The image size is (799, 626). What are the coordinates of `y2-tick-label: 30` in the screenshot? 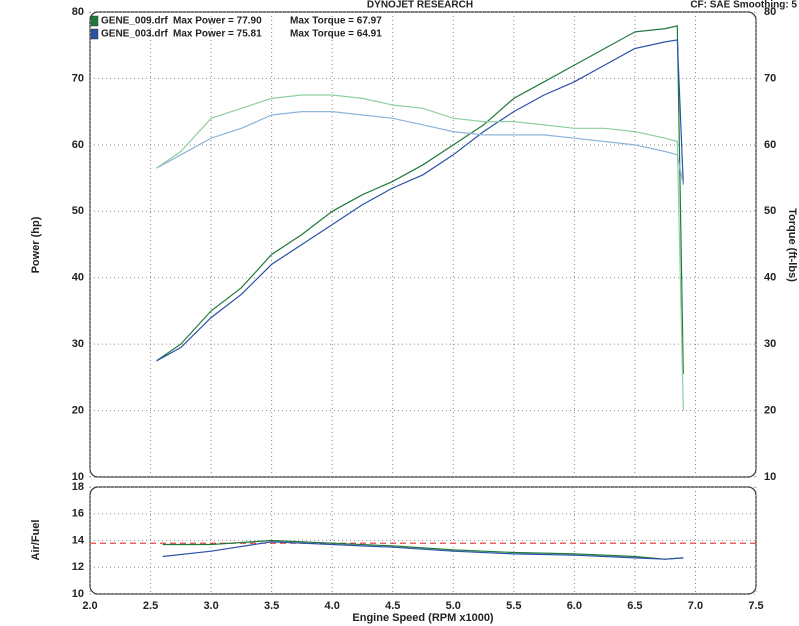 It's located at (770, 344).